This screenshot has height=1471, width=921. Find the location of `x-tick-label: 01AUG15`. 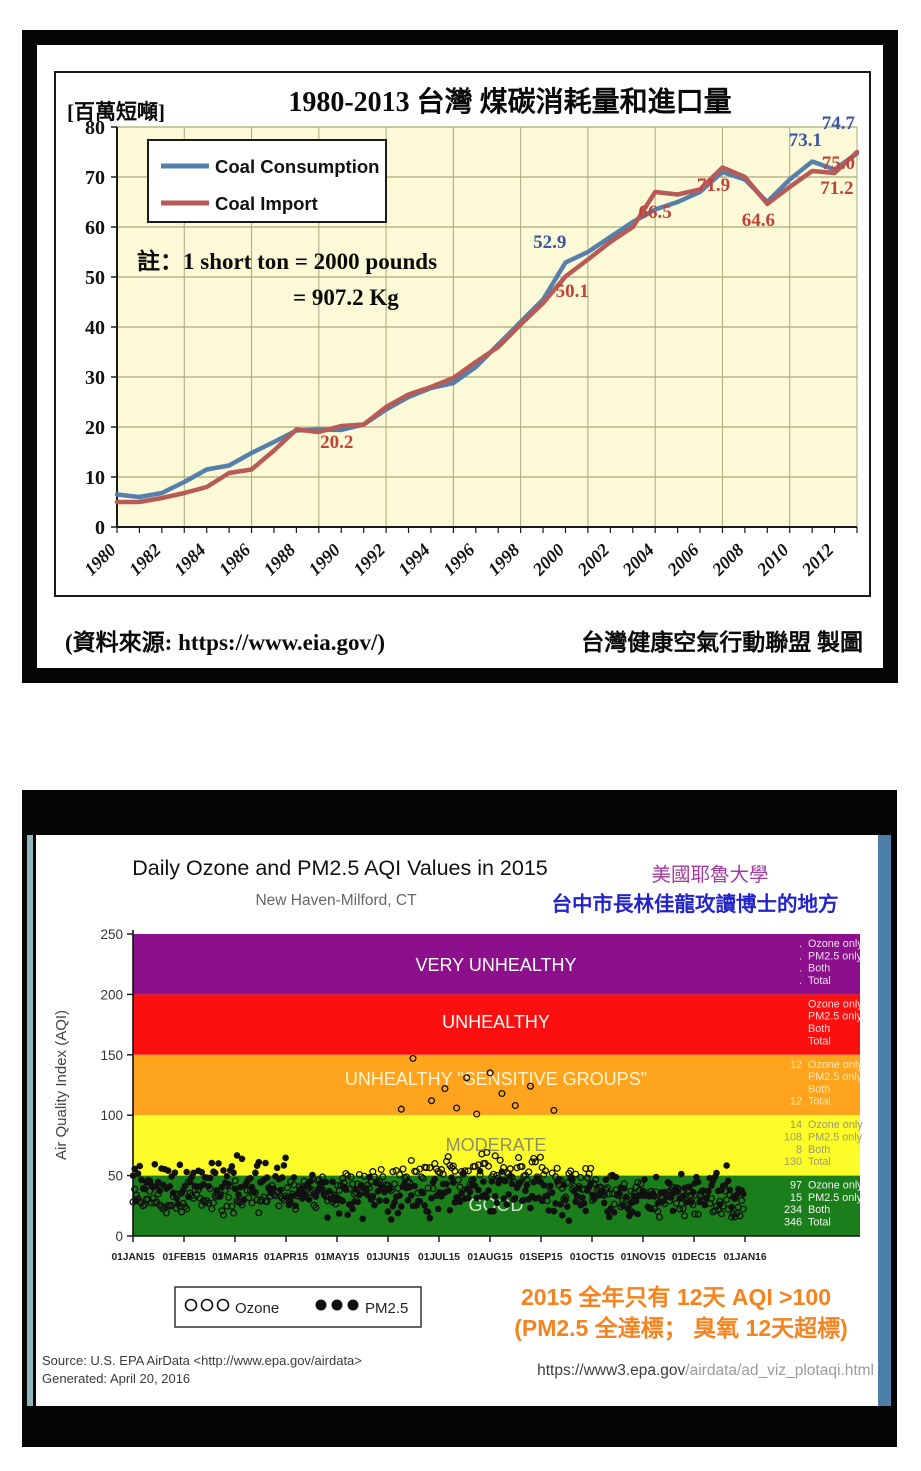

x-tick-label: 01AUG15 is located at coordinates (490, 1257).